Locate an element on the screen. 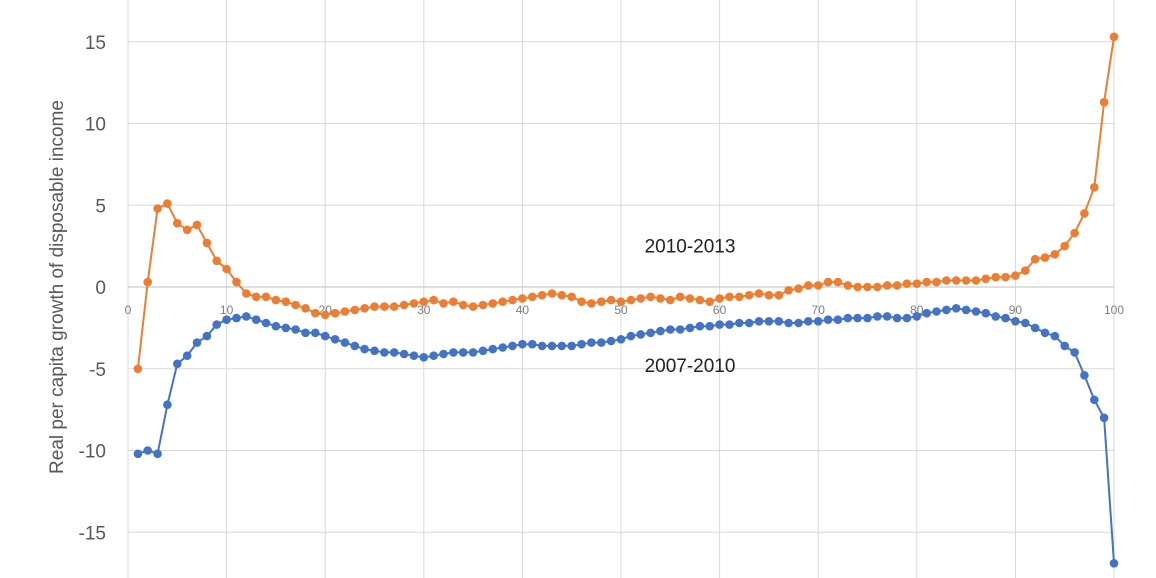 Image resolution: width=1156 pixels, height=578 pixels. x-tick-label: 10 is located at coordinates (227, 310).